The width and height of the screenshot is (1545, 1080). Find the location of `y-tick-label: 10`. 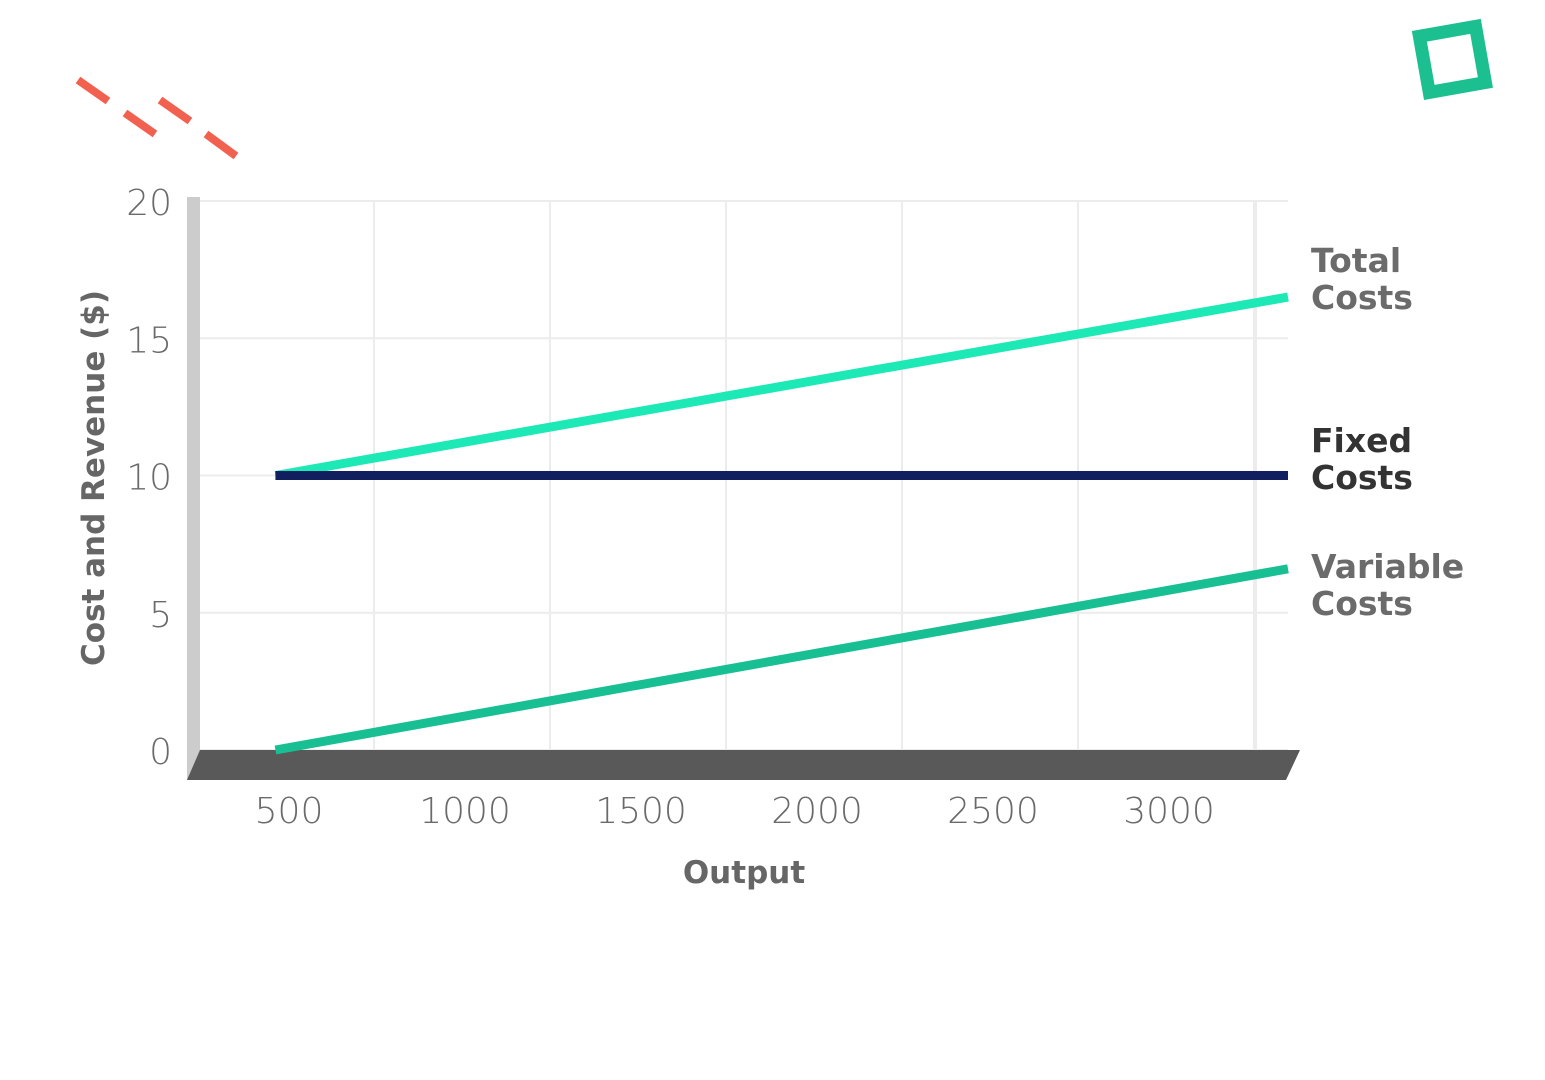

y-tick-label: 10 is located at coordinates (149, 478).